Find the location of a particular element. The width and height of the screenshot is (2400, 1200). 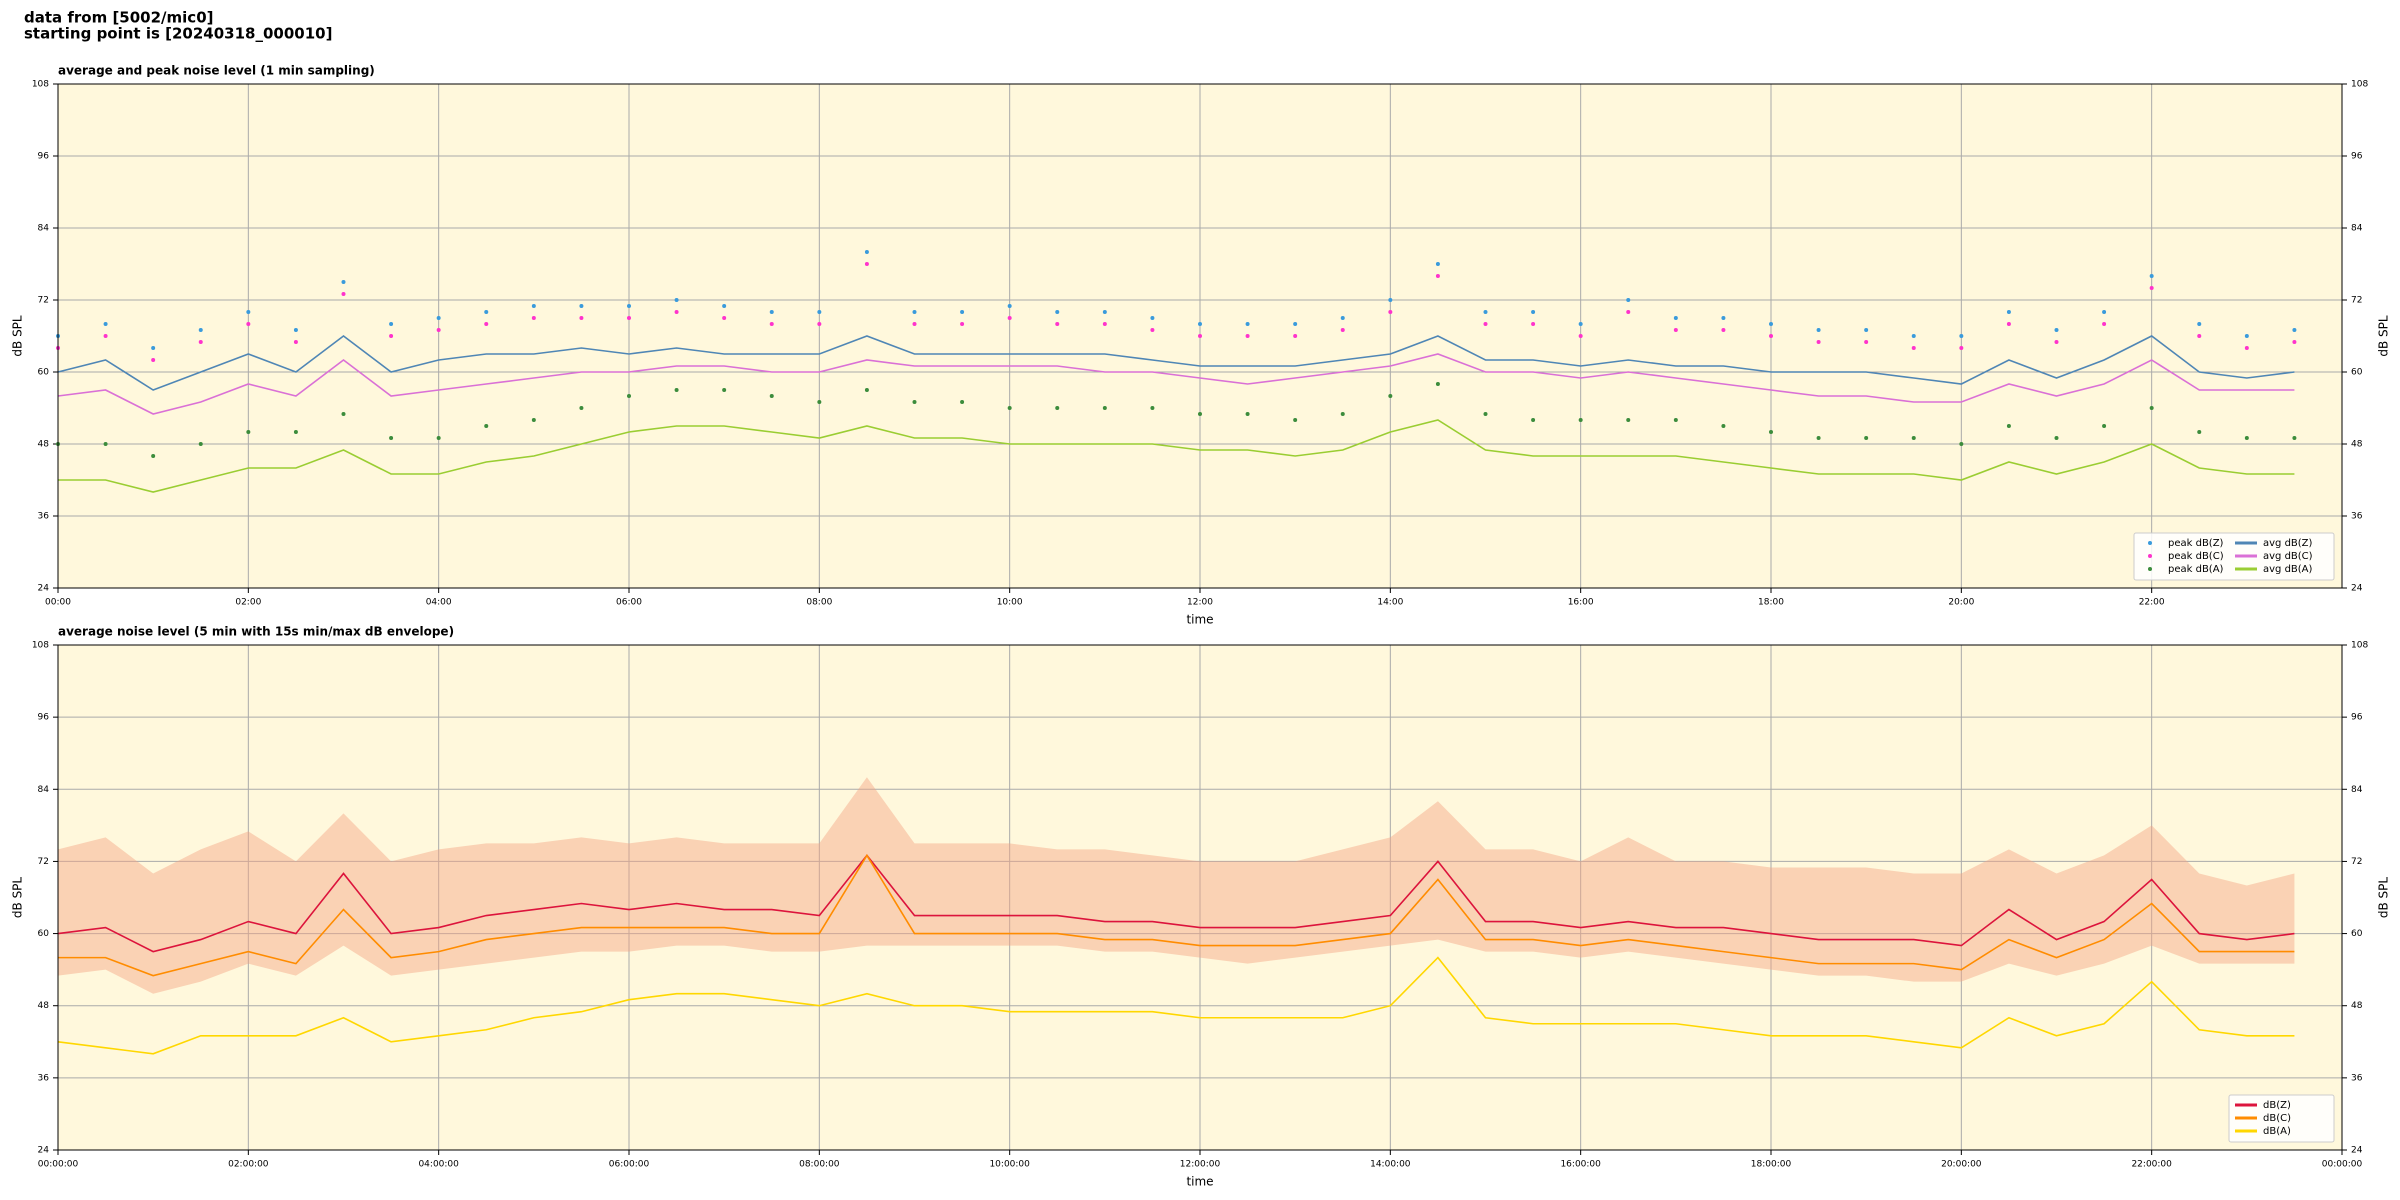

y-tick-label: 60 is located at coordinates (44, 934).